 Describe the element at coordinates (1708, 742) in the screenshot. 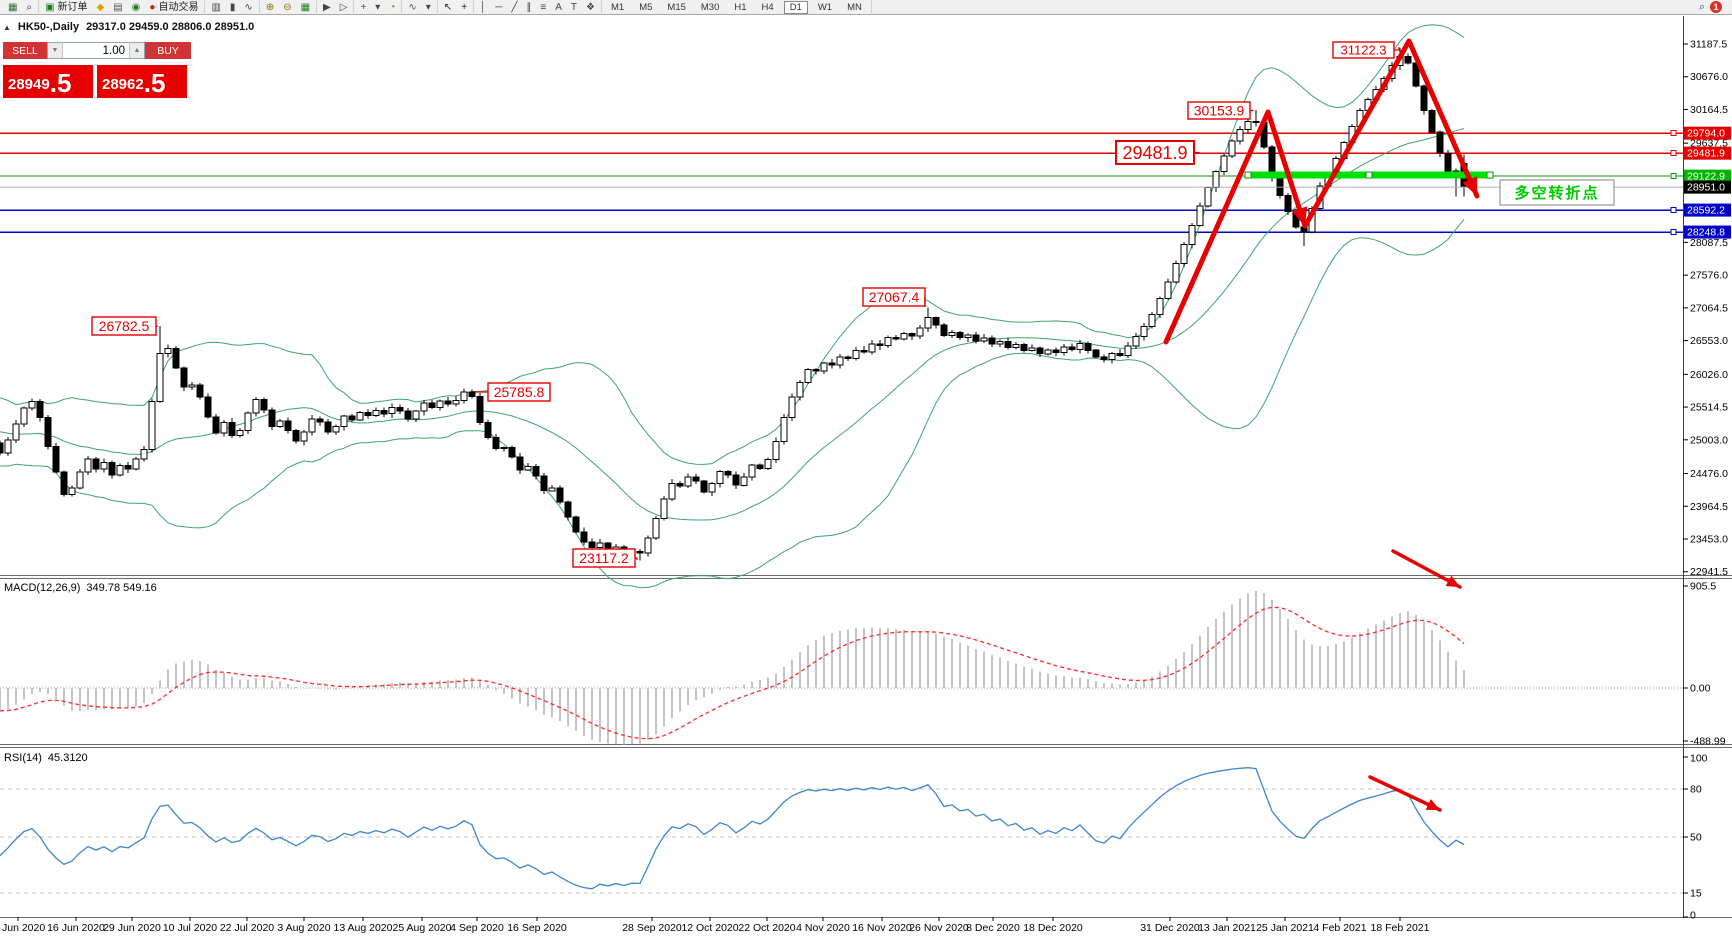

I see `svg-text: -488.99` at that location.